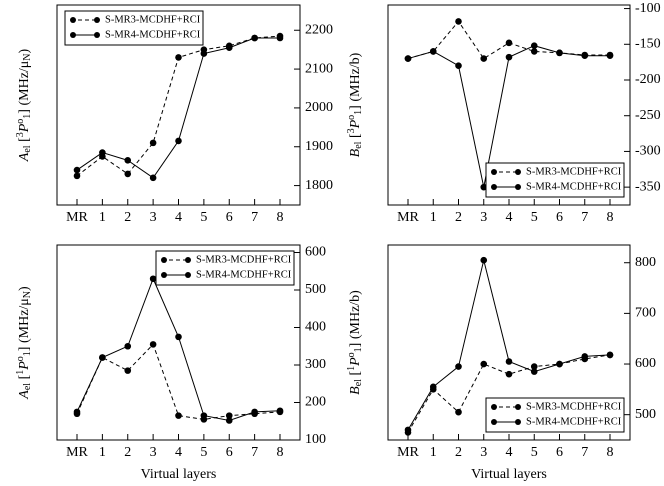 The image size is (664, 486). What do you see at coordinates (483, 217) in the screenshot?
I see `x-tick-label: 3` at bounding box center [483, 217].